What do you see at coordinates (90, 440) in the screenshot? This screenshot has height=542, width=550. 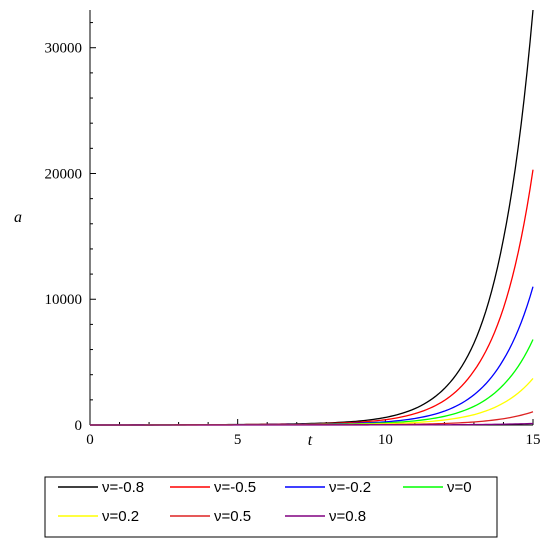 I see `x-tick-label: 0` at bounding box center [90, 440].